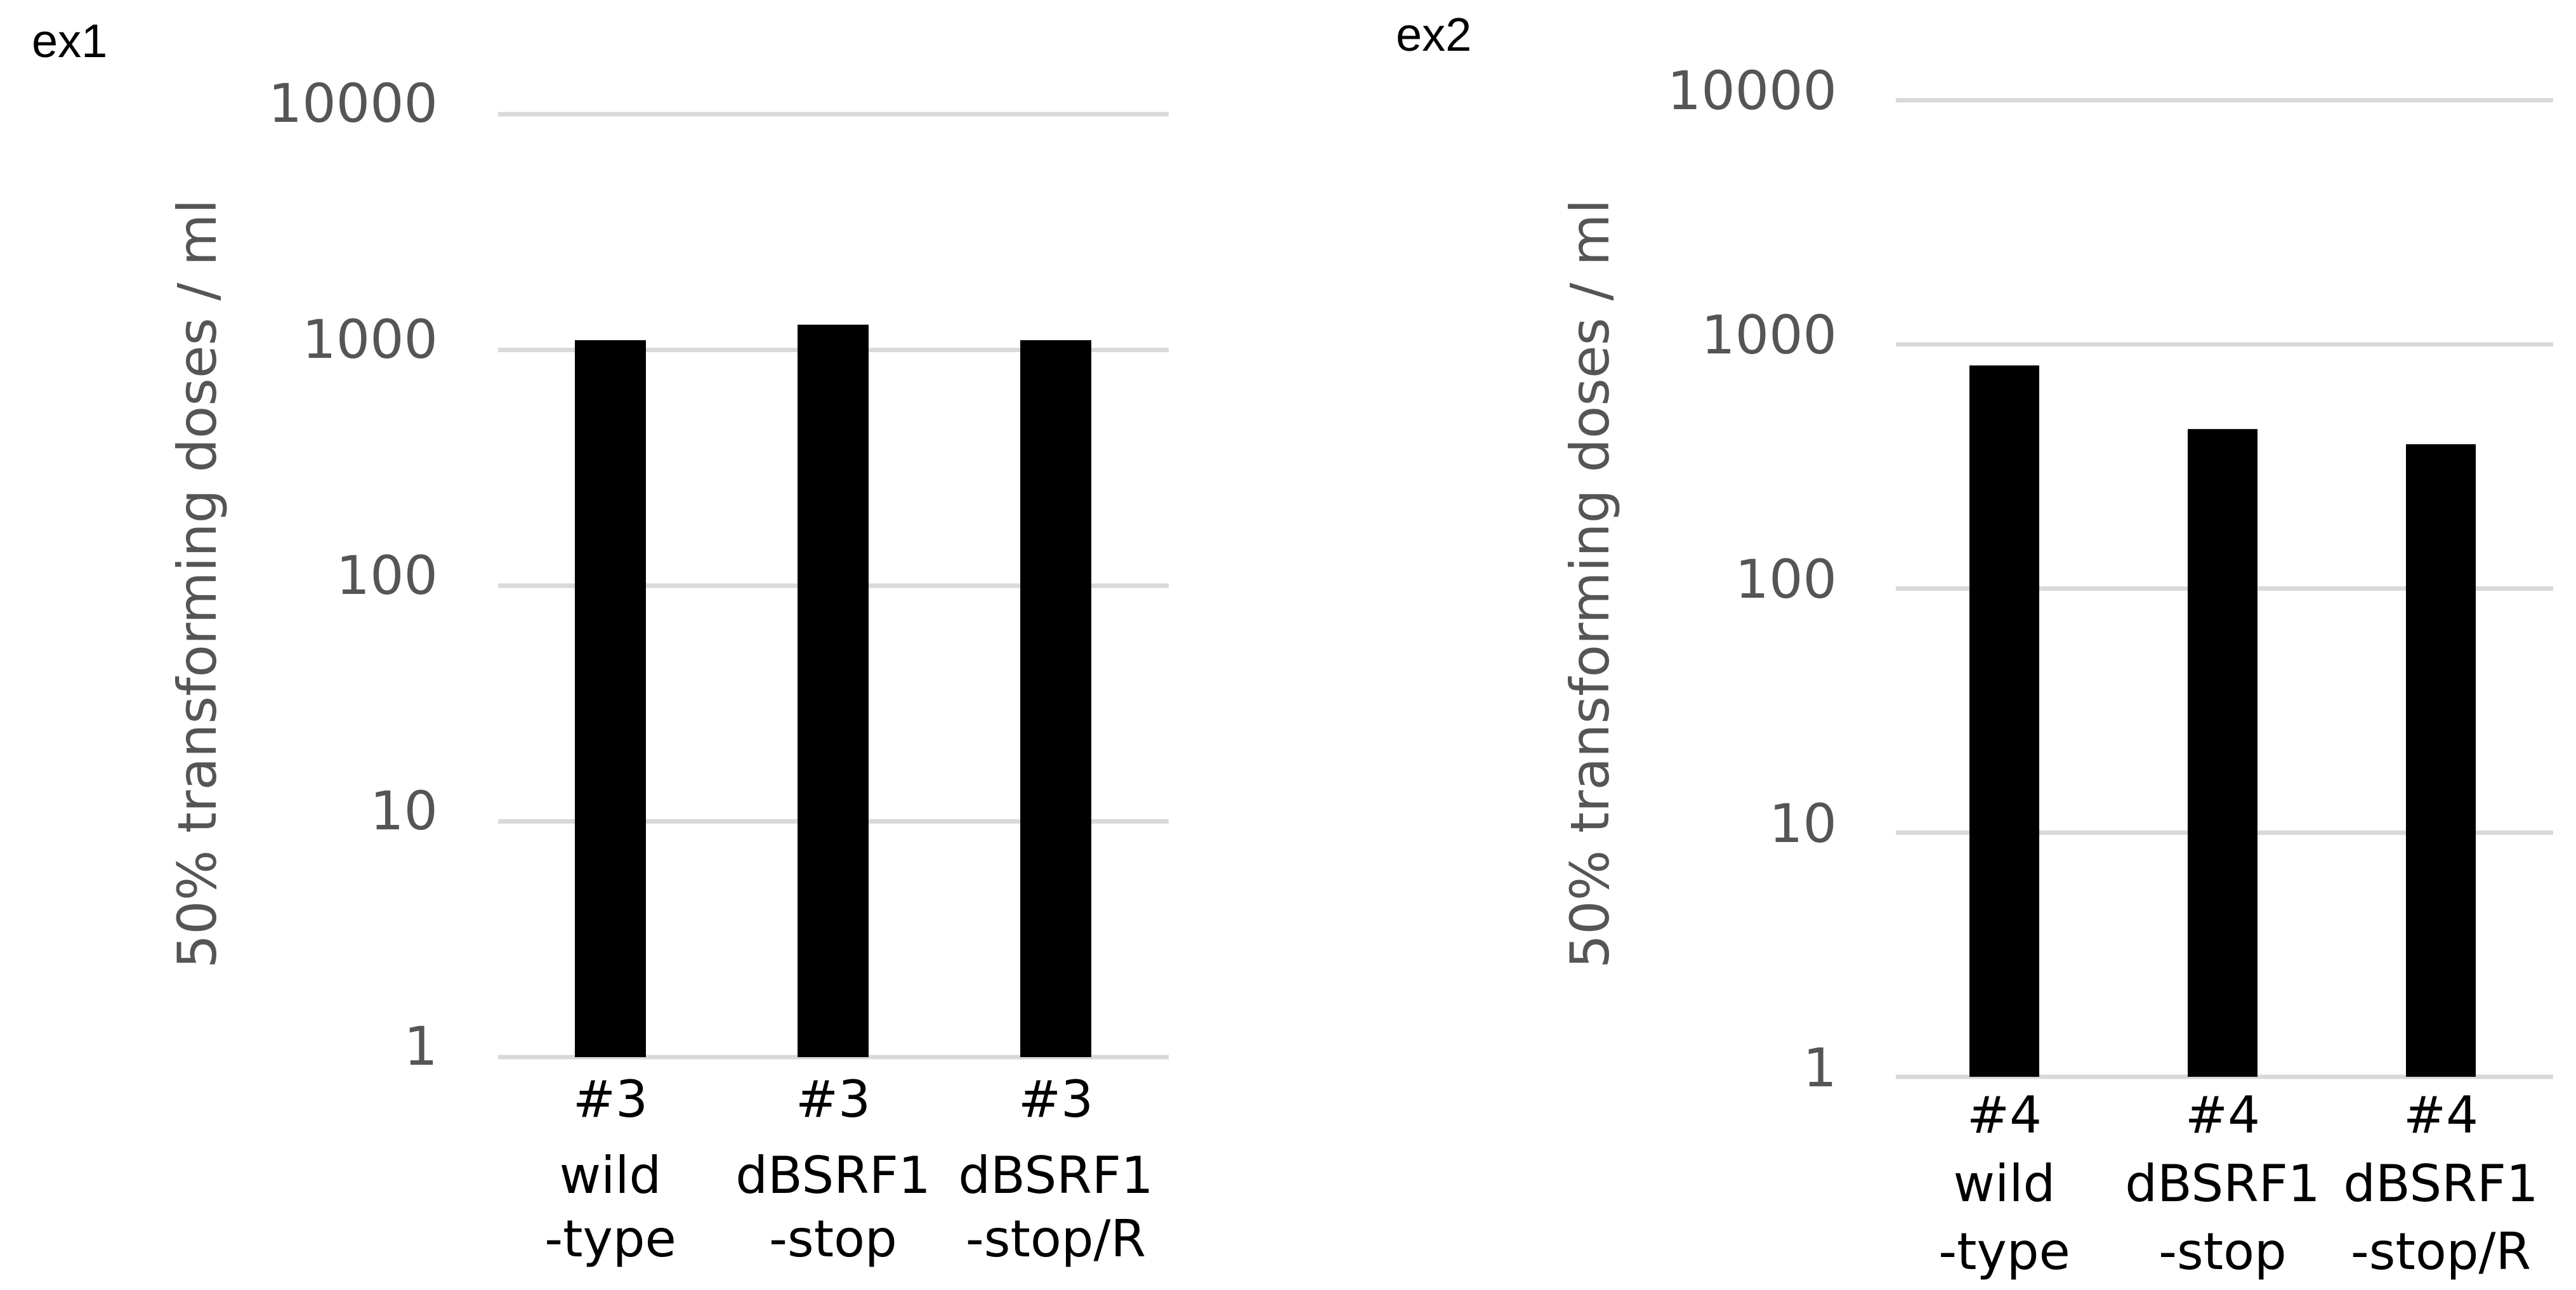  I want to click on panel-label: ex1, so click(69, 41).